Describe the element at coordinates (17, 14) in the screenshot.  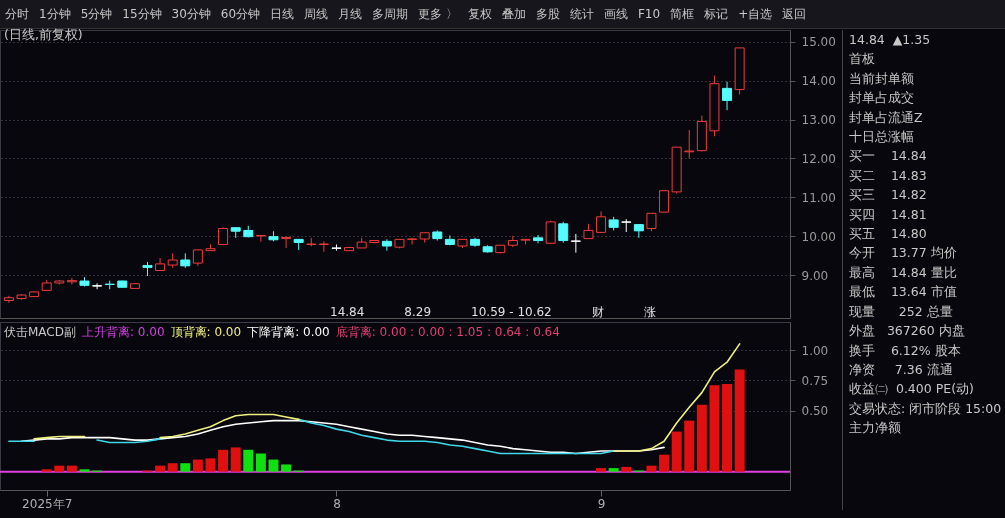
I see `text: 分时` at that location.